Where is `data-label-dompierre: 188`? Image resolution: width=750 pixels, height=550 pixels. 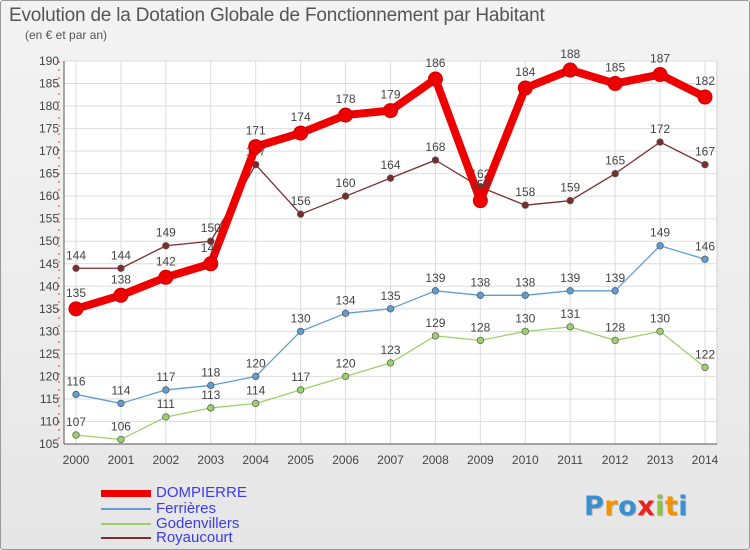
data-label-dompierre: 188 is located at coordinates (570, 54).